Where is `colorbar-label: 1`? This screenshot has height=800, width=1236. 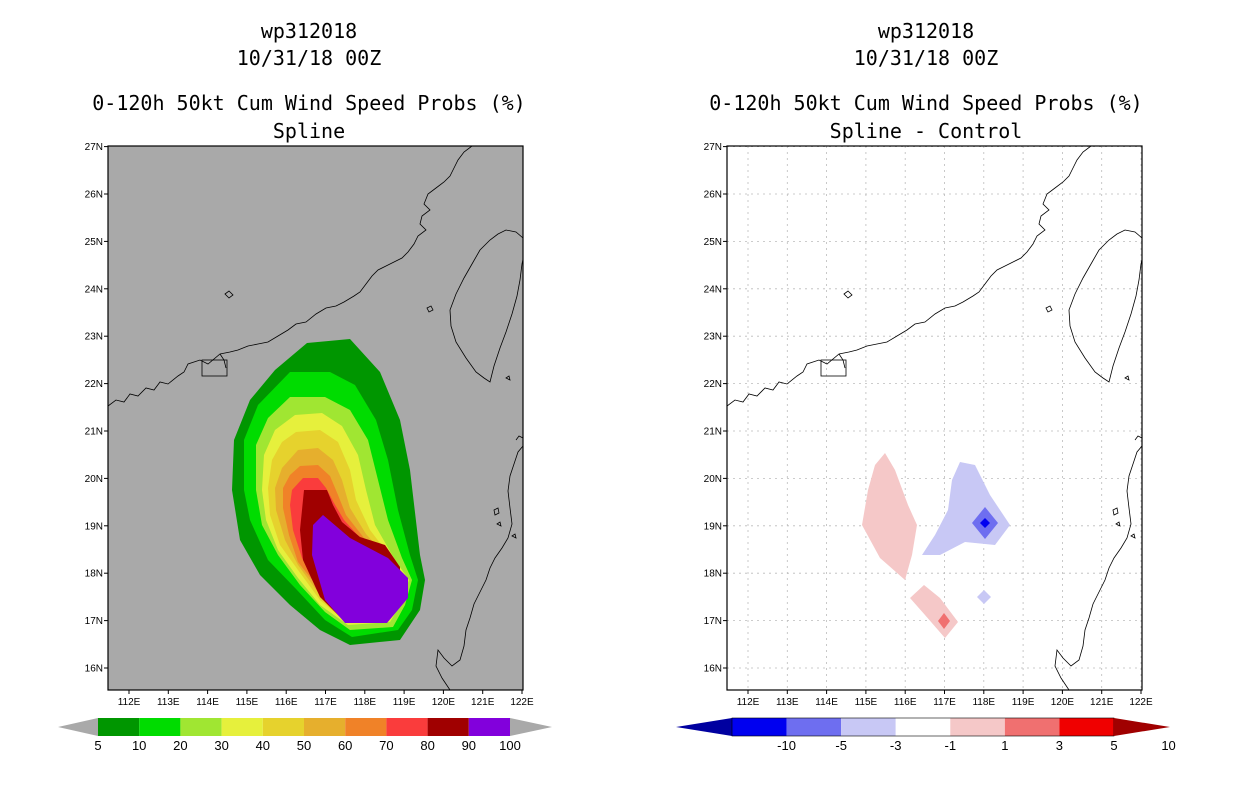 colorbar-label: 1 is located at coordinates (1004, 745).